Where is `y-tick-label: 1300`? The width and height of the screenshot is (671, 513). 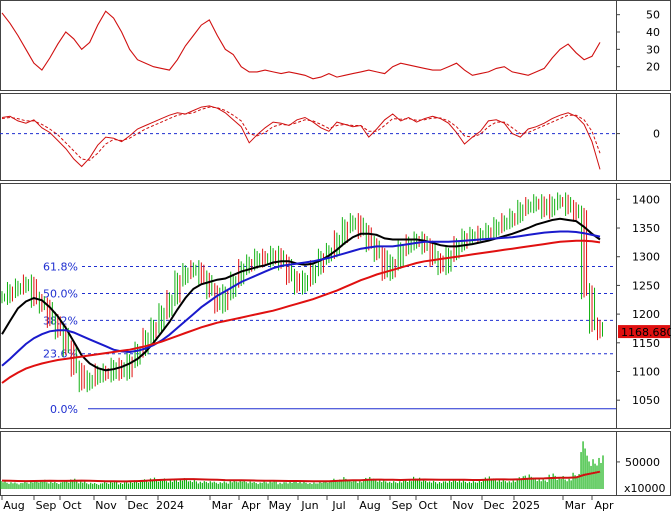
y-tick-label: 1300 is located at coordinates (646, 257).